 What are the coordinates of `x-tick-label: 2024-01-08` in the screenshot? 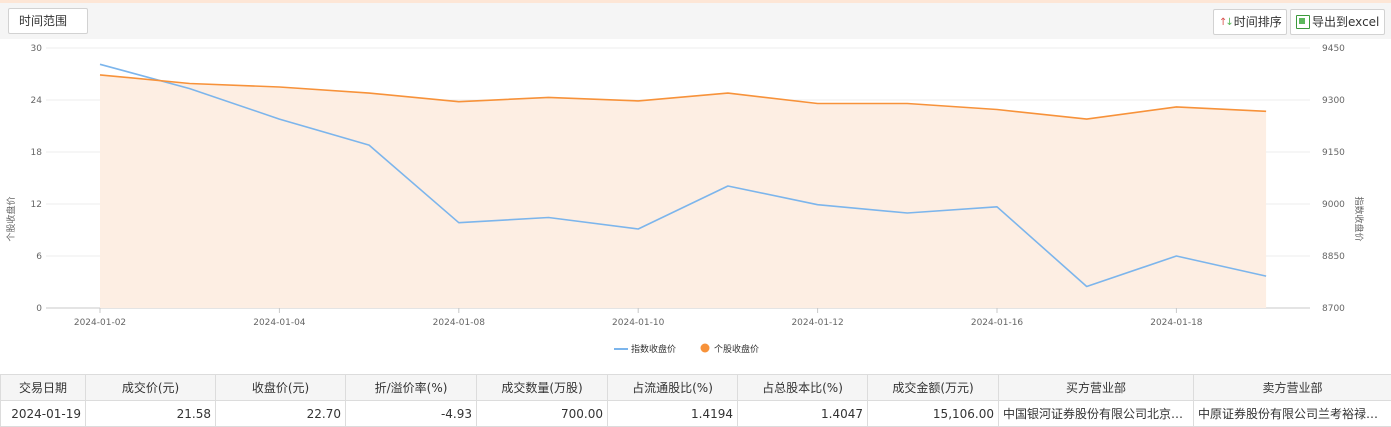 It's located at (459, 323).